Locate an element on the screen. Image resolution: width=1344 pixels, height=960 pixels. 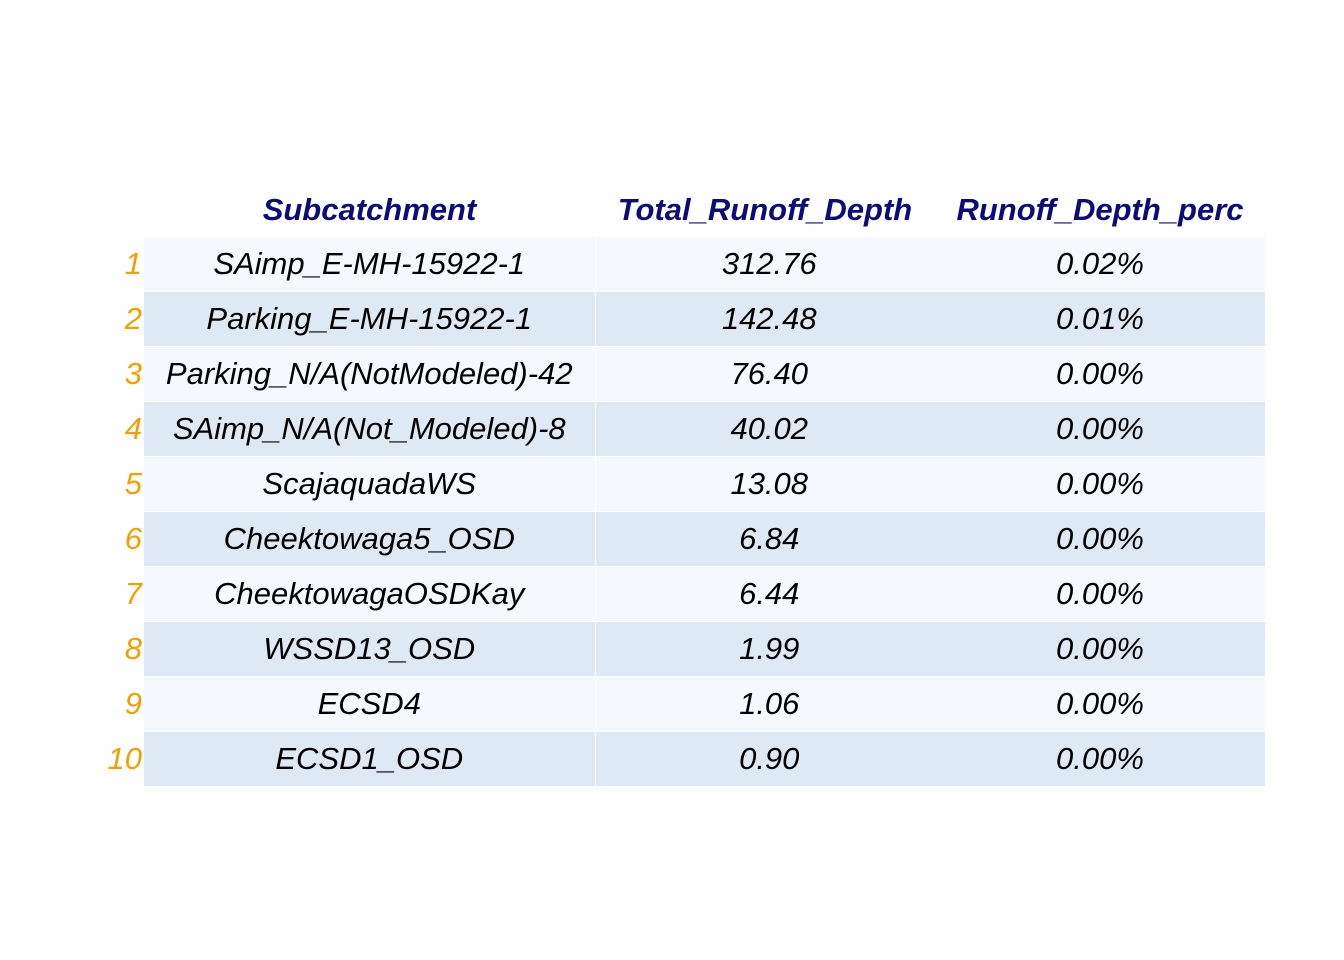
cell-subcatchment: SAimp_N/A(Not_Modeled)-8 is located at coordinates (370, 429).